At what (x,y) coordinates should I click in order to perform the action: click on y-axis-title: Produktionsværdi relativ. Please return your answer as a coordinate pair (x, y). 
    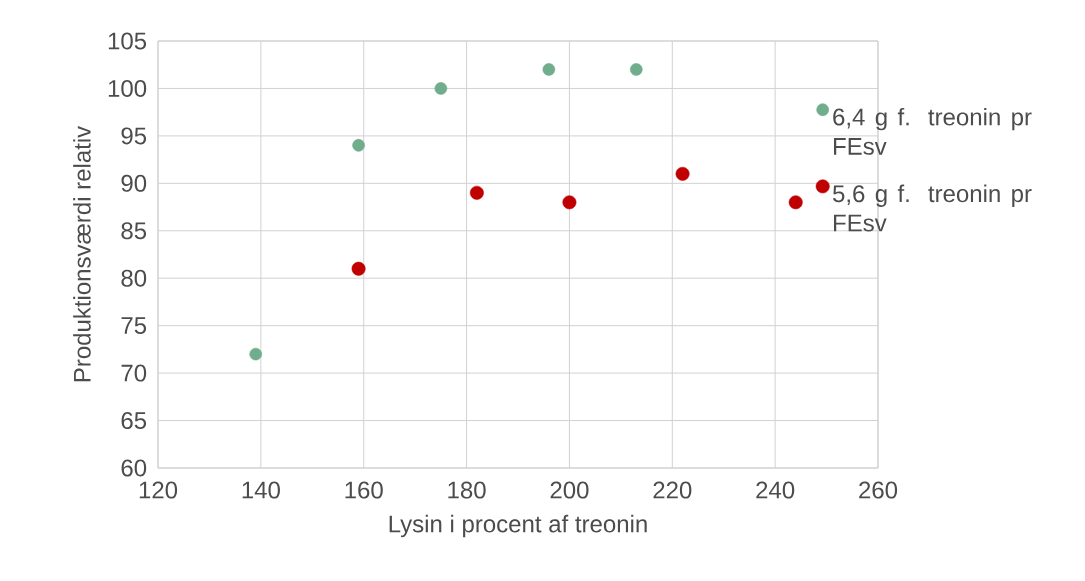
    Looking at the image, I should click on (82, 253).